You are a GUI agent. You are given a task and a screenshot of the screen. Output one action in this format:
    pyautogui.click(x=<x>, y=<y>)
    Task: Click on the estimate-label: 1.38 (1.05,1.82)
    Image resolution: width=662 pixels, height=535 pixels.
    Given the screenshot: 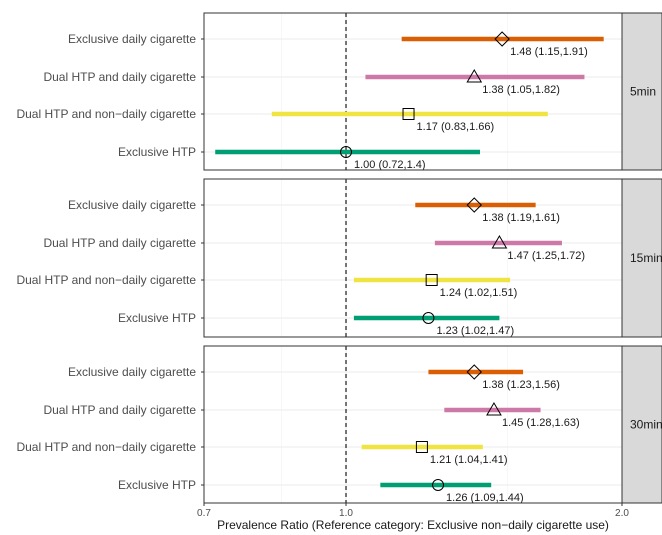 What is the action you would take?
    pyautogui.click(x=521, y=90)
    